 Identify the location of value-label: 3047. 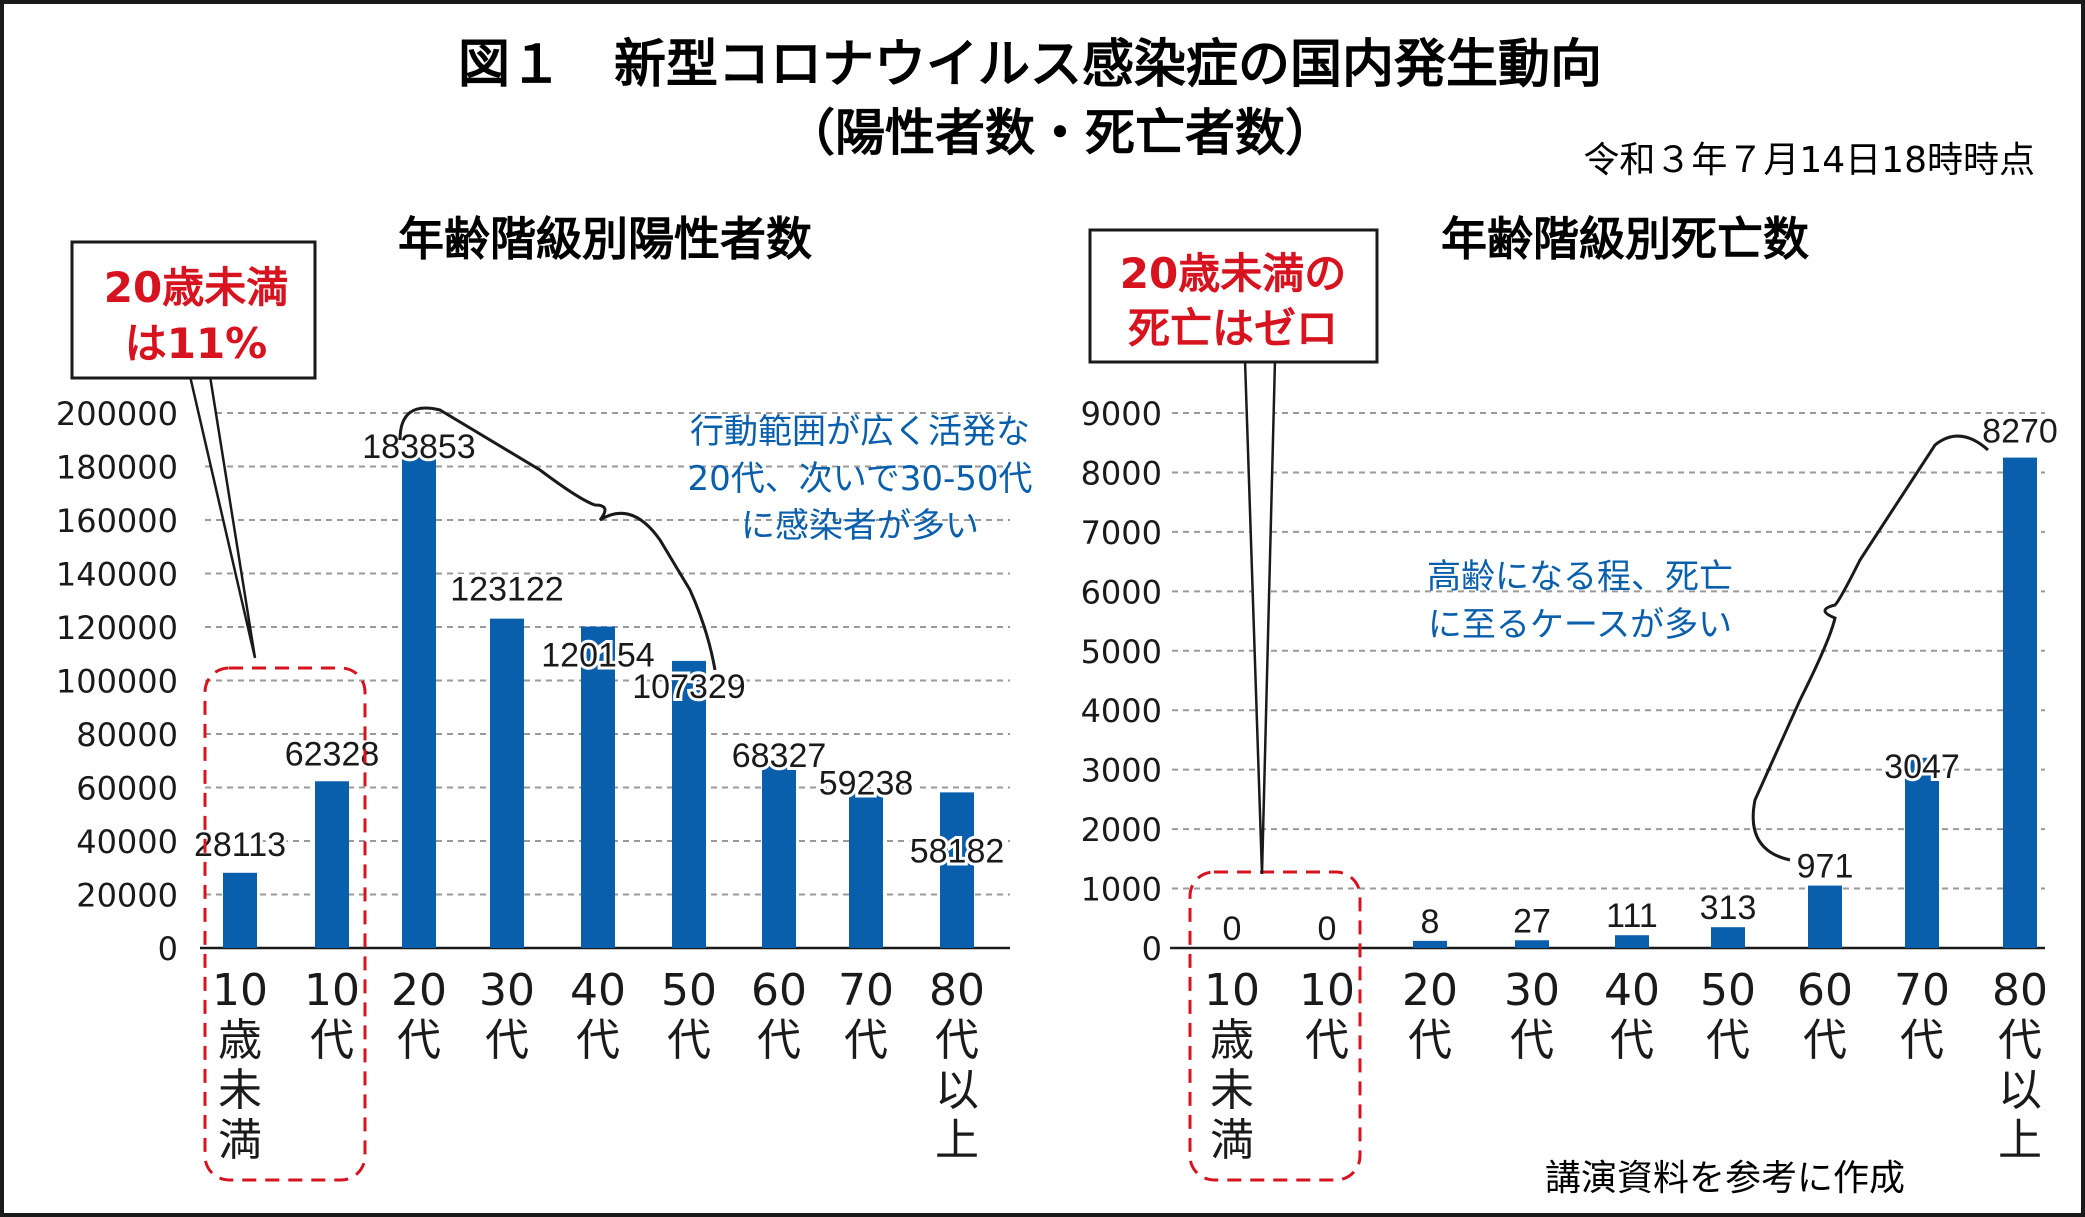
(1922, 767).